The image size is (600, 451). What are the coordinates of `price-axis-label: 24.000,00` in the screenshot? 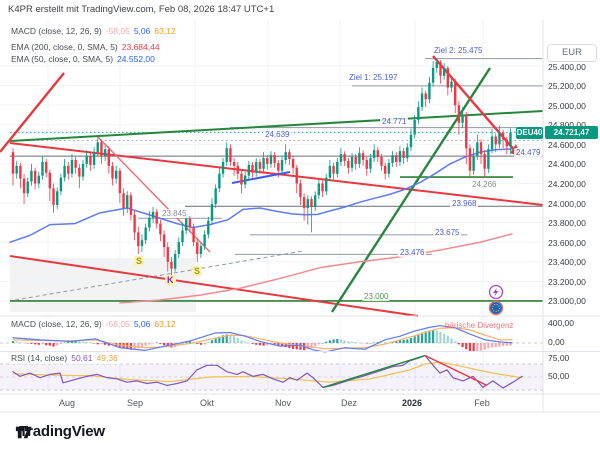 It's located at (567, 203).